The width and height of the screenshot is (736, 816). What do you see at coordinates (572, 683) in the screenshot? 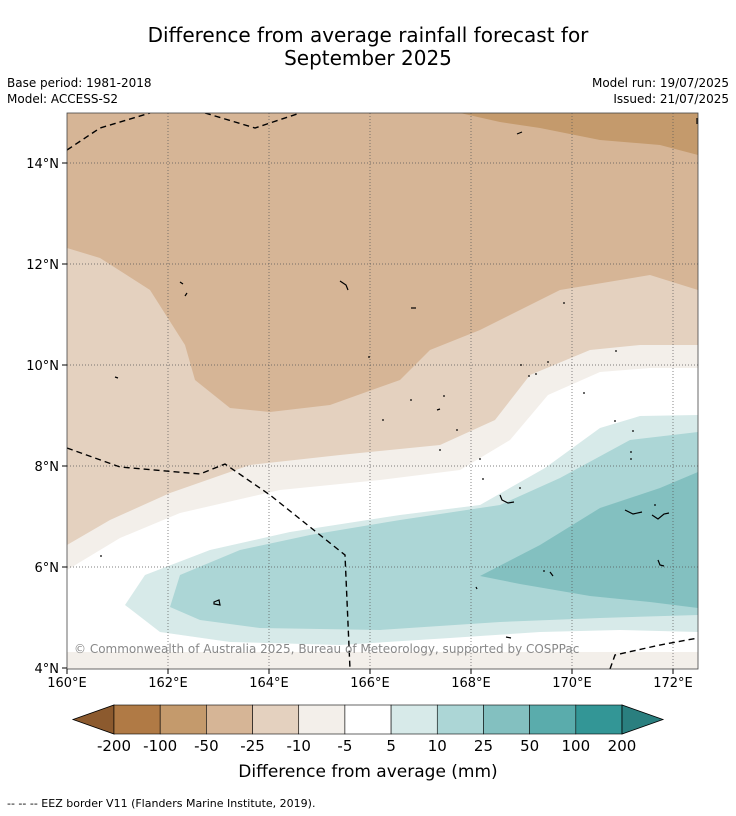
I see `lon-label-170e: 170°E` at bounding box center [572, 683].